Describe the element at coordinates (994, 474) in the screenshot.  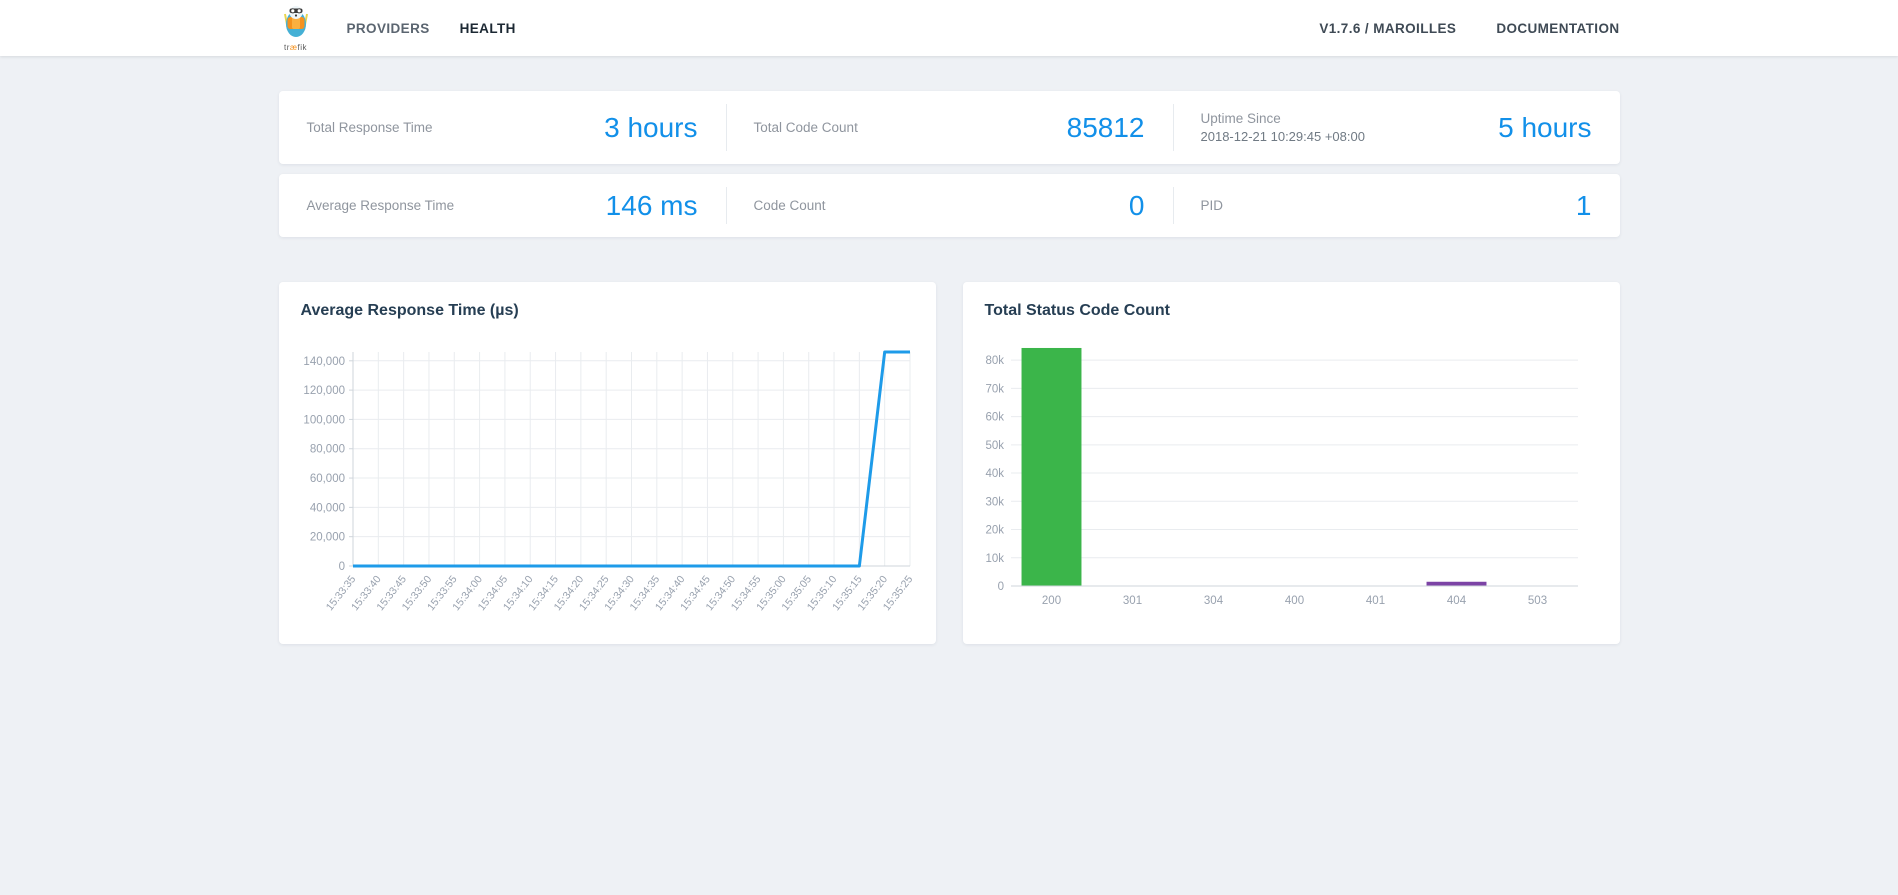
I see `svg-text: 40k` at that location.